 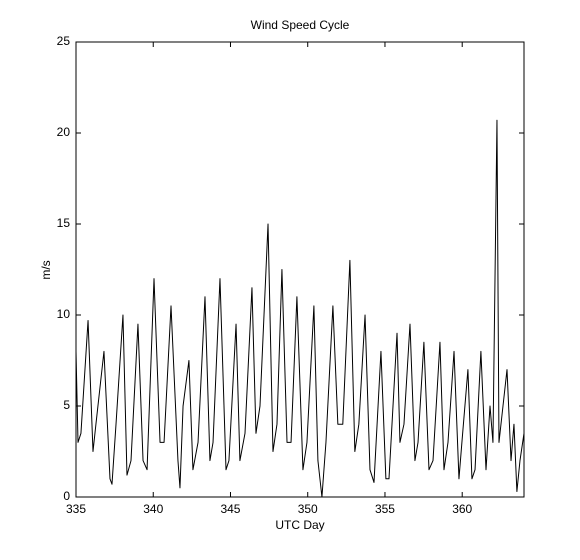 I want to click on y-tick-label: 15, so click(x=64, y=223).